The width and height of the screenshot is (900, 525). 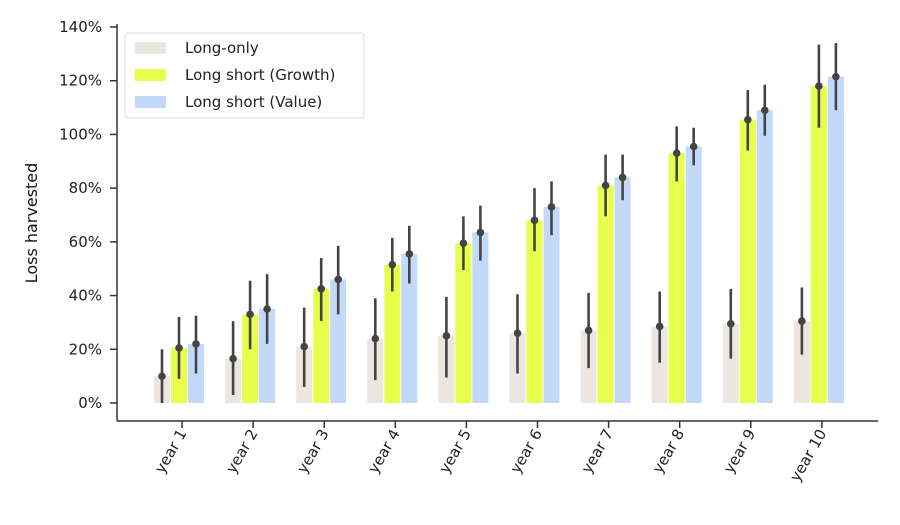 What do you see at coordinates (88, 215) in the screenshot?
I see `y-ticks-layer: 0% 20% 40% 60% 80% 100% 120% 140%` at bounding box center [88, 215].